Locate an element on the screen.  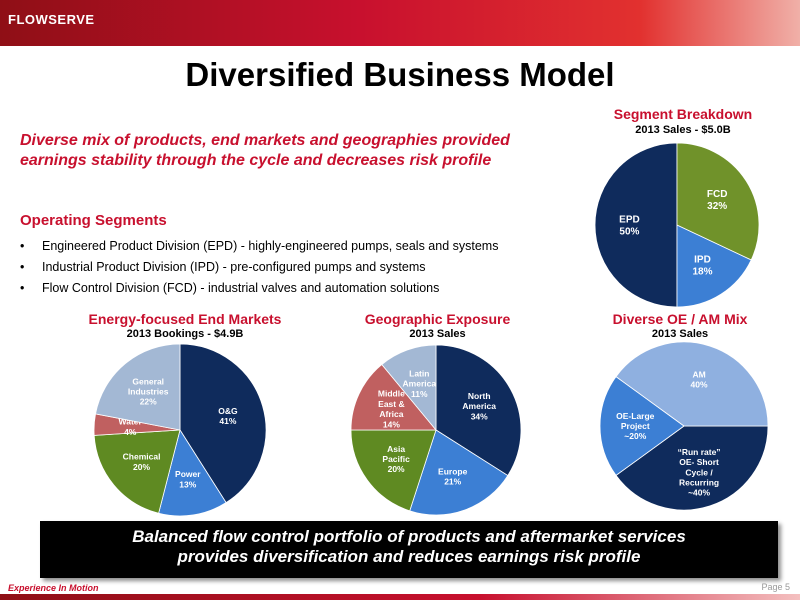
geography-chart-subtitle: 2013 Sales is located at coordinates (437, 334).